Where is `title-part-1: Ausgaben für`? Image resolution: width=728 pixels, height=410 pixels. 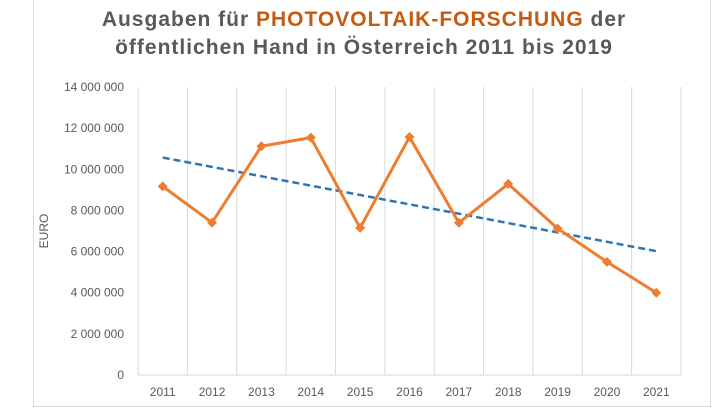 title-part-1: Ausgaben für is located at coordinates (178, 19).